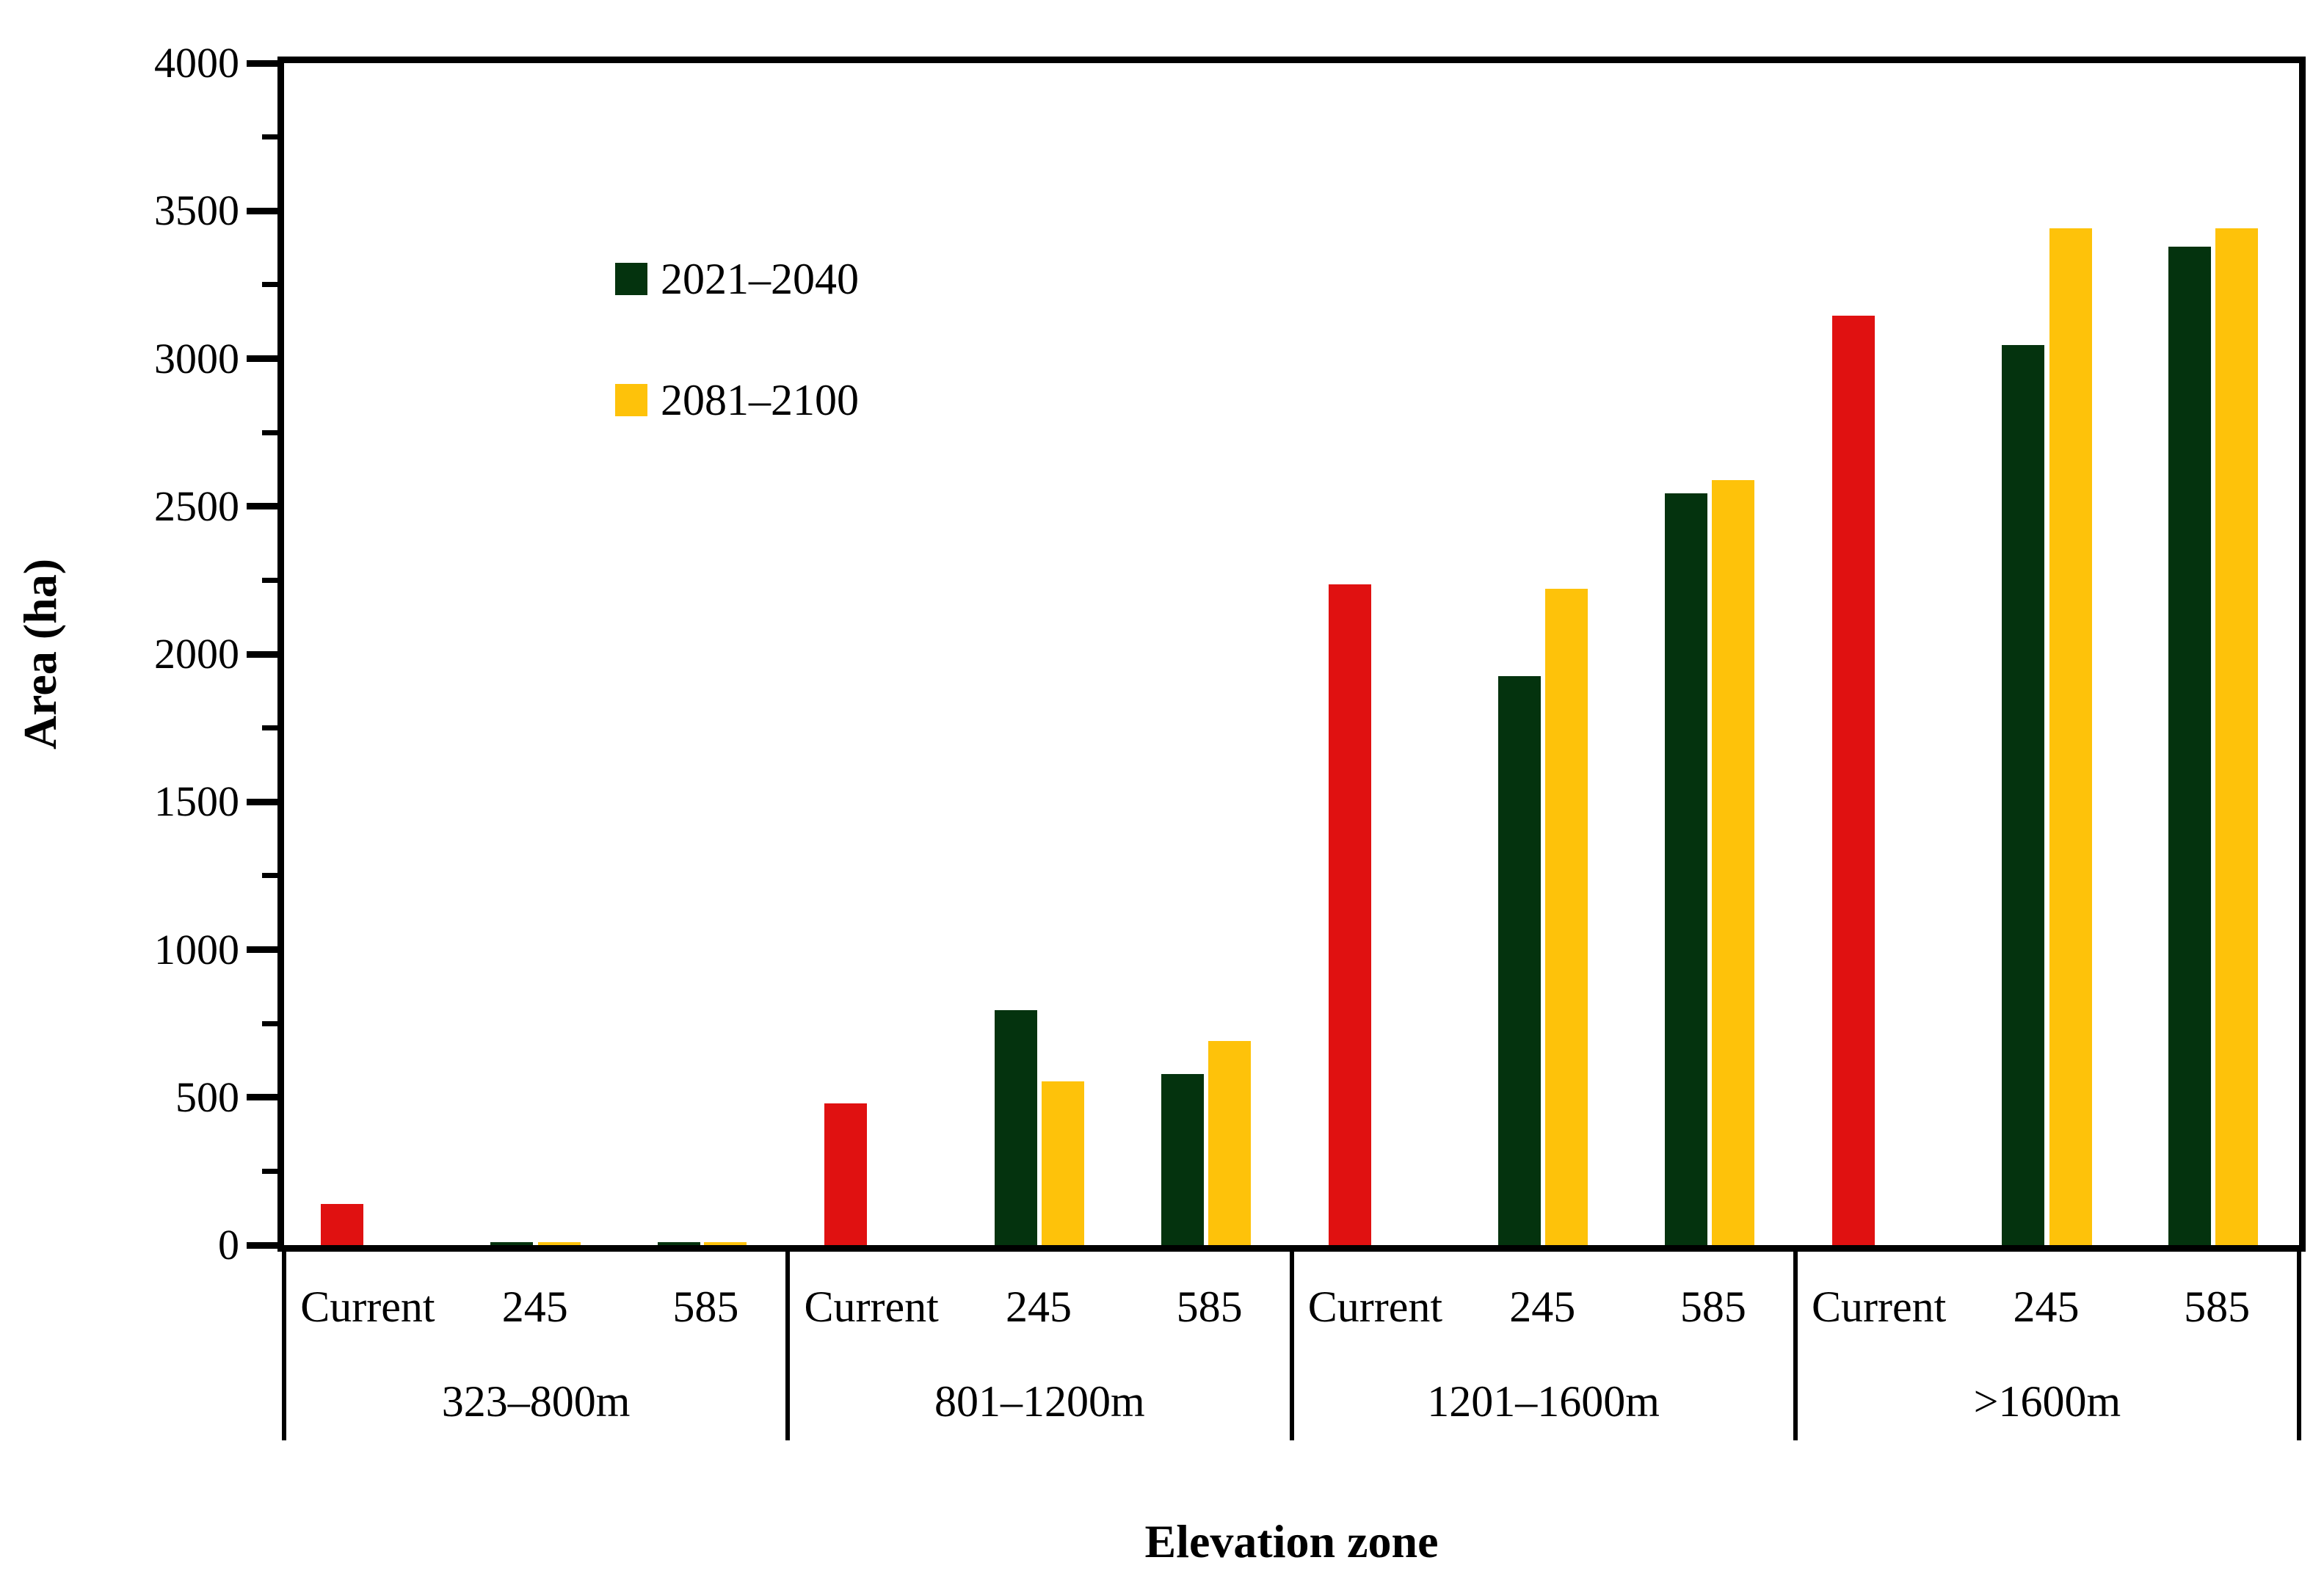 Image resolution: width=2313 pixels, height=1596 pixels. What do you see at coordinates (196, 63) in the screenshot?
I see `y-tick-label: 4000` at bounding box center [196, 63].